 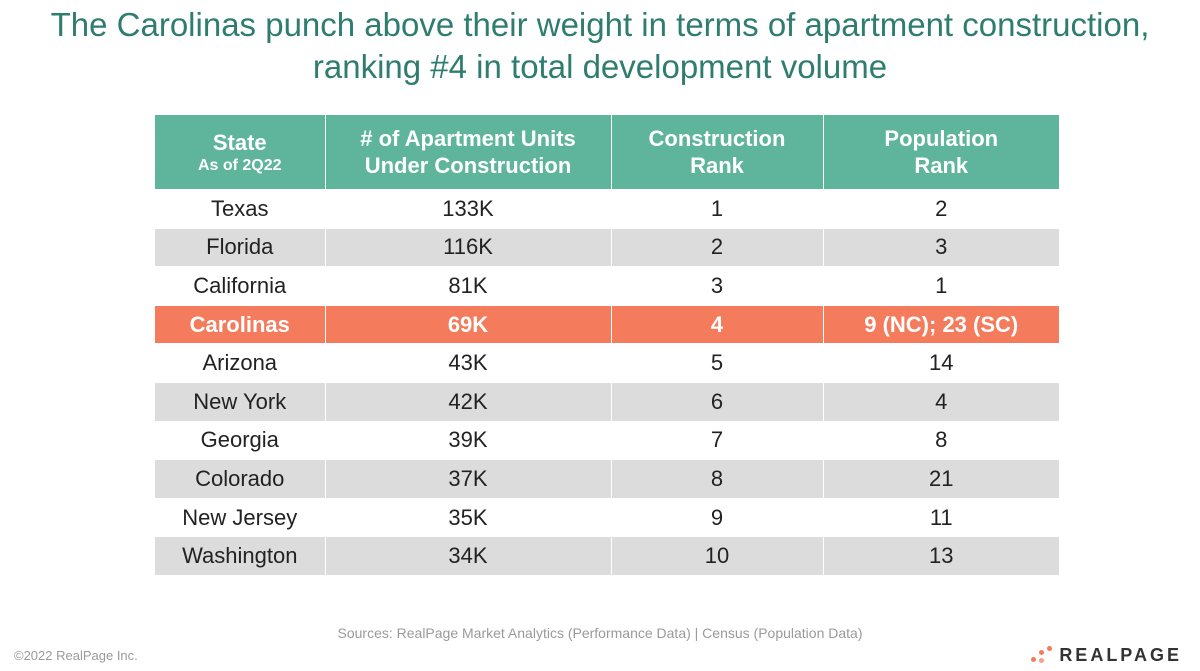 I want to click on table-row: Washington 34K 10 13, so click(x=607, y=555).